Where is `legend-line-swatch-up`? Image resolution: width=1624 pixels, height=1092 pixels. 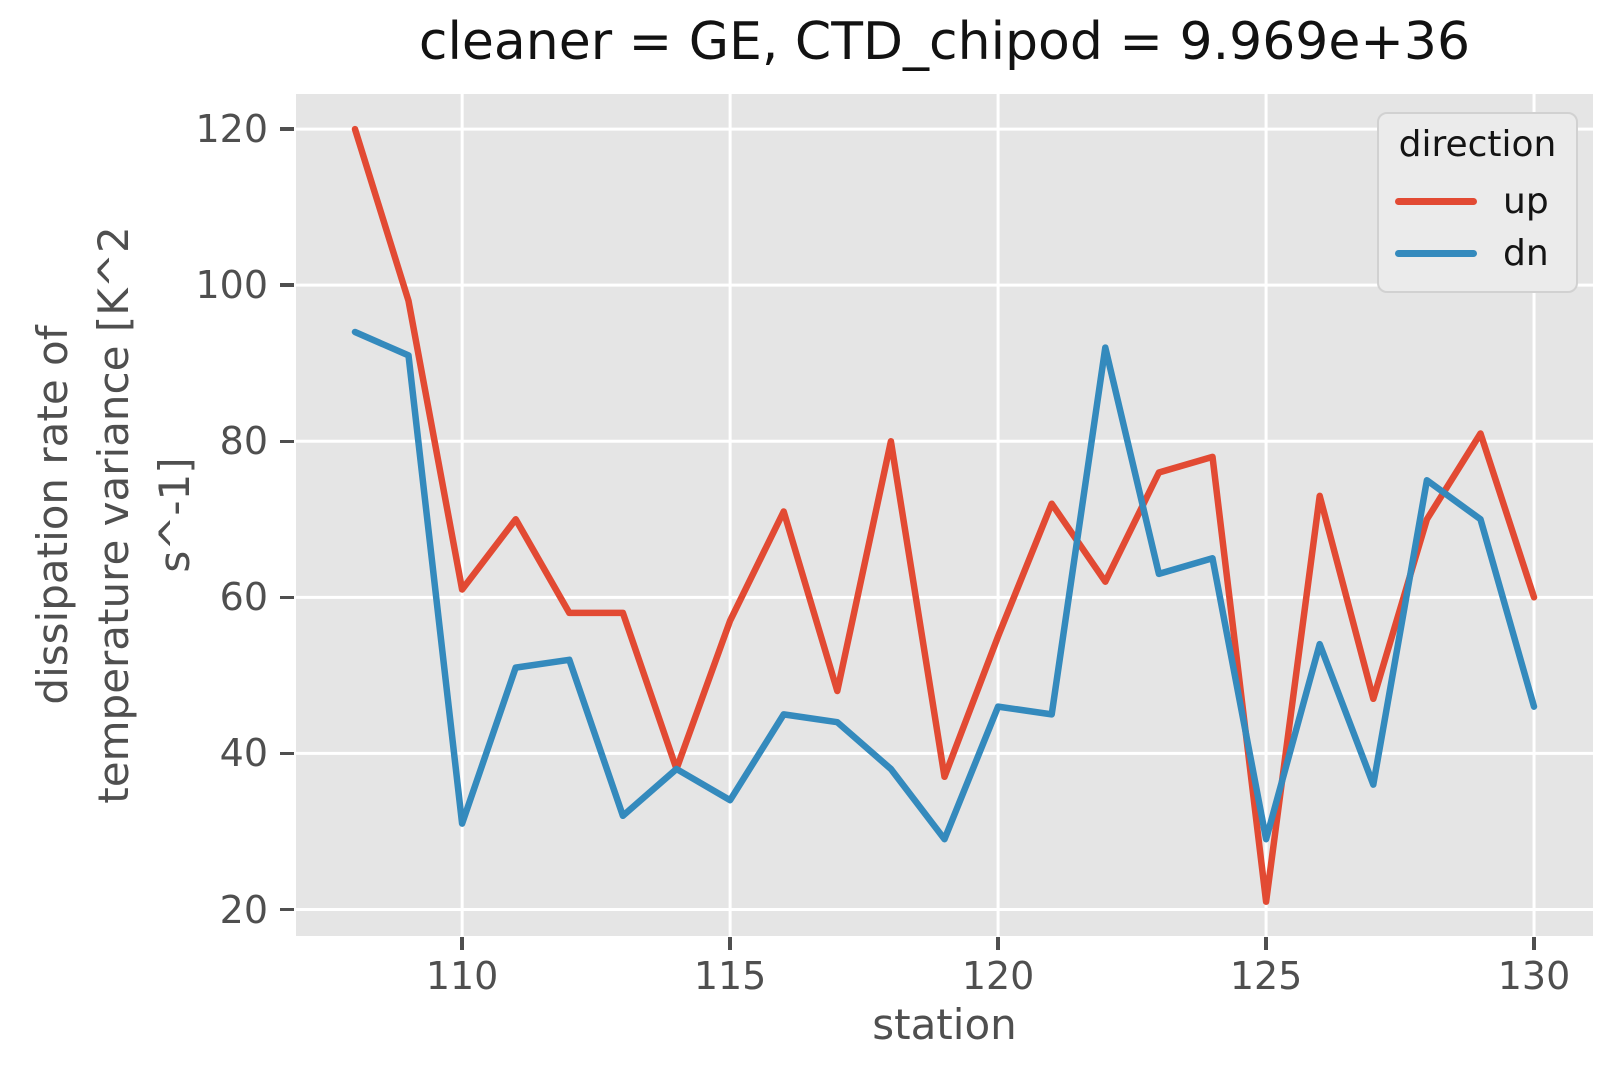 legend-line-swatch-up is located at coordinates (1436, 201).